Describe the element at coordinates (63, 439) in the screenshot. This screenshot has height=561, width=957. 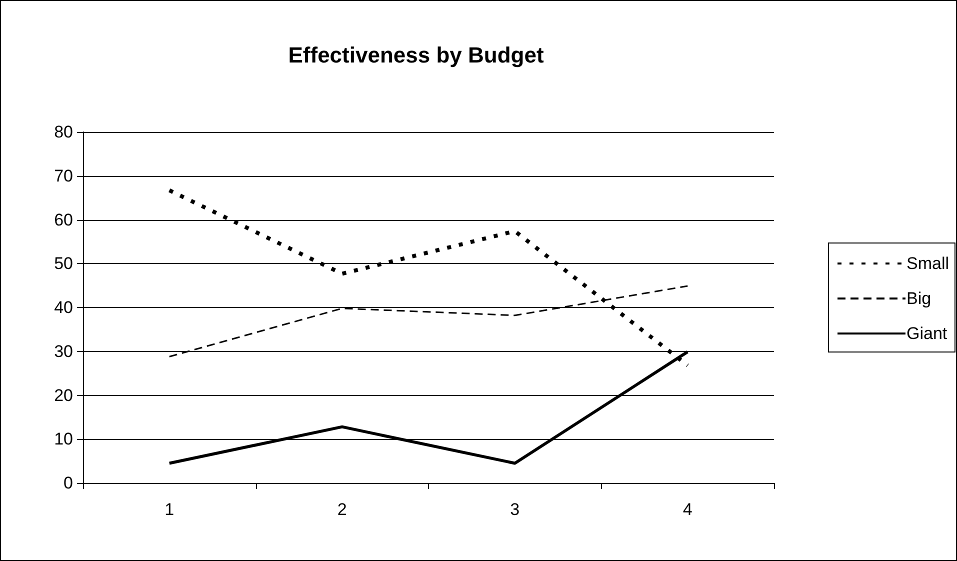
I see `y-tick-label: 10` at that location.